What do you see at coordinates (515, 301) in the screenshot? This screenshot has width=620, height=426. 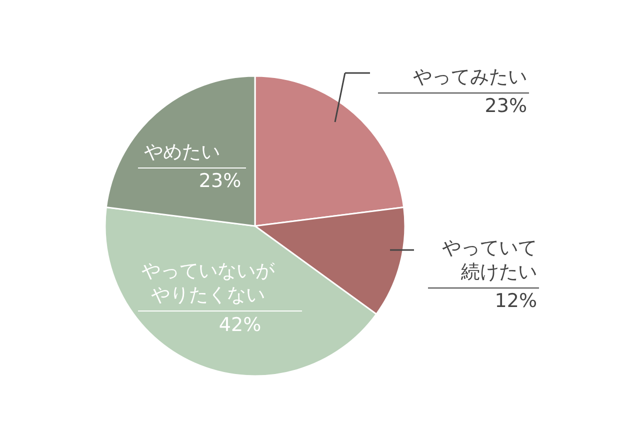 I see `data-label: 12%` at bounding box center [515, 301].